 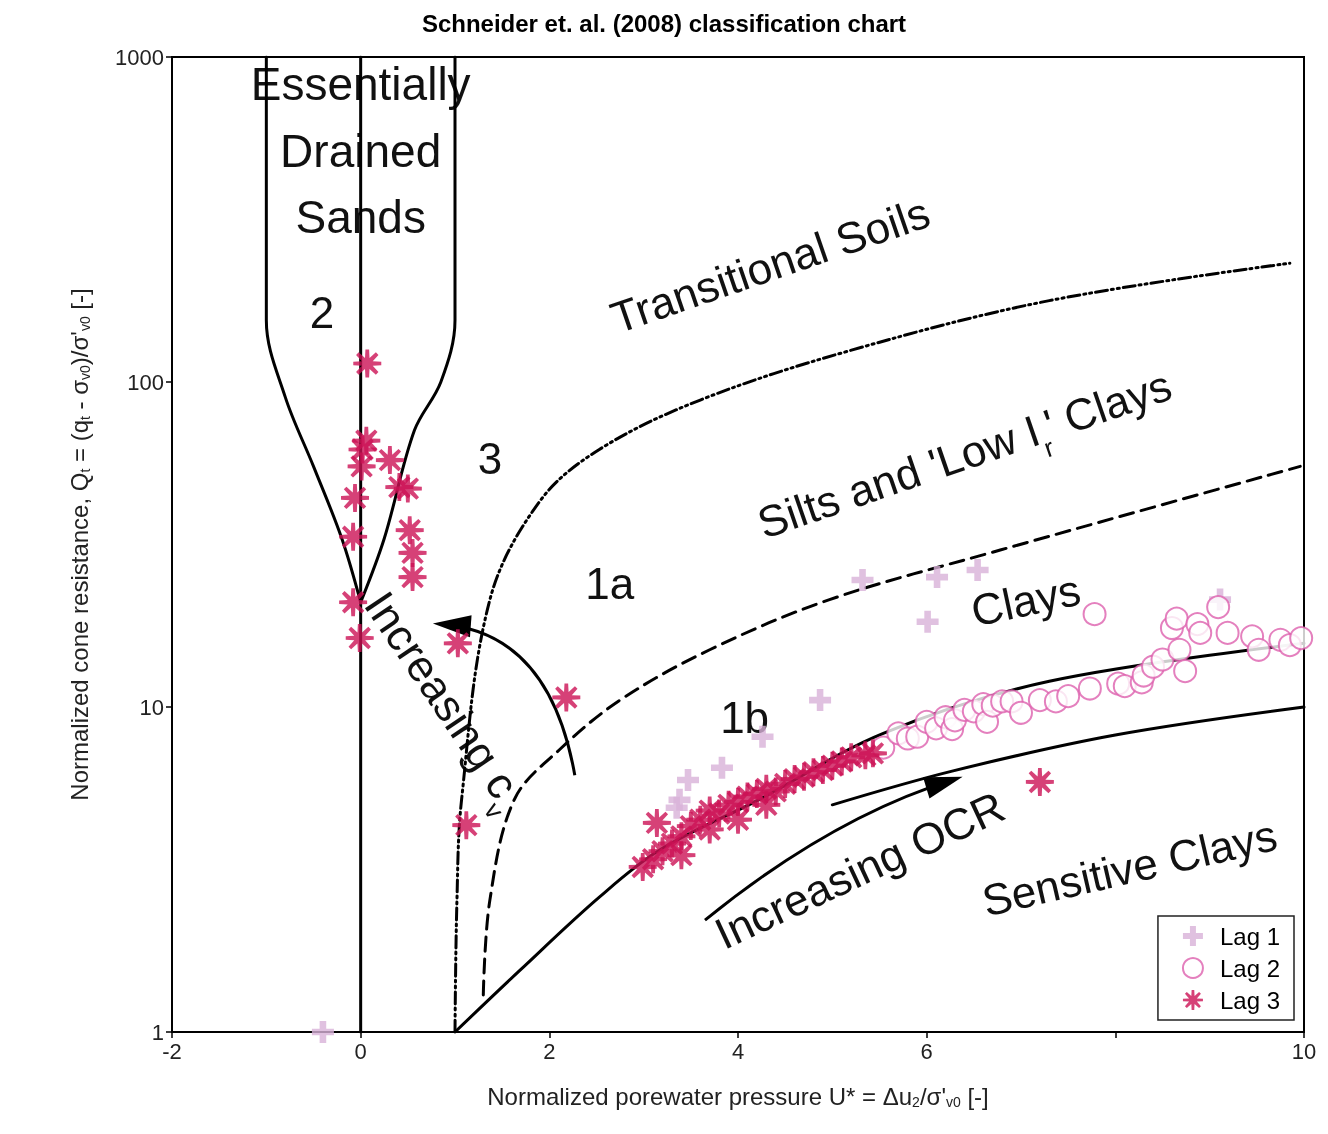 What do you see at coordinates (1249, 936) in the screenshot?
I see `legend-label: Lag 1` at bounding box center [1249, 936].